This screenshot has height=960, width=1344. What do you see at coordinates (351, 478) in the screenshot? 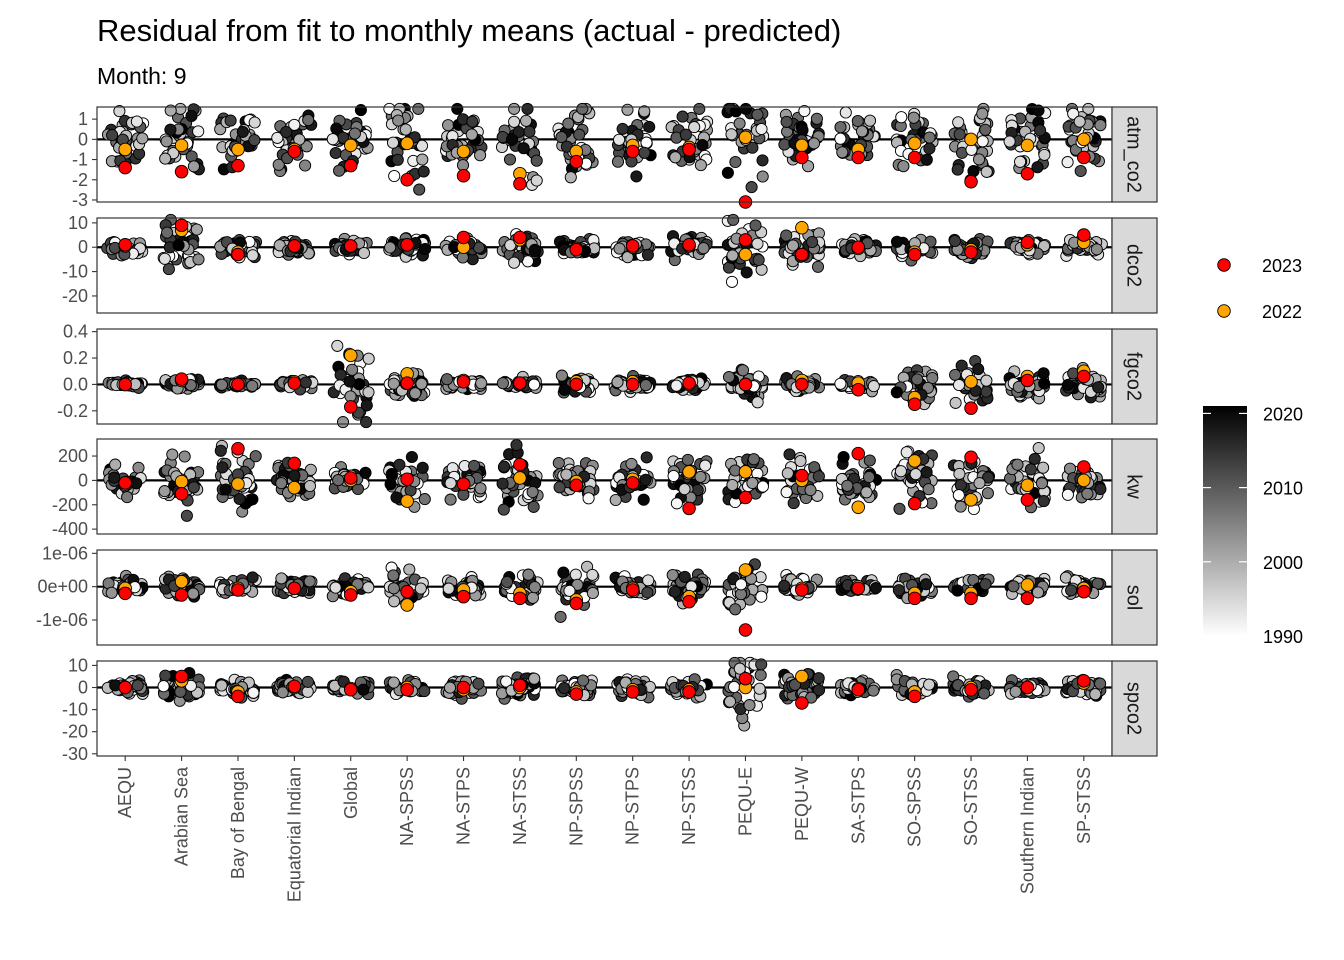
I see `point-2023-Global` at bounding box center [351, 478].